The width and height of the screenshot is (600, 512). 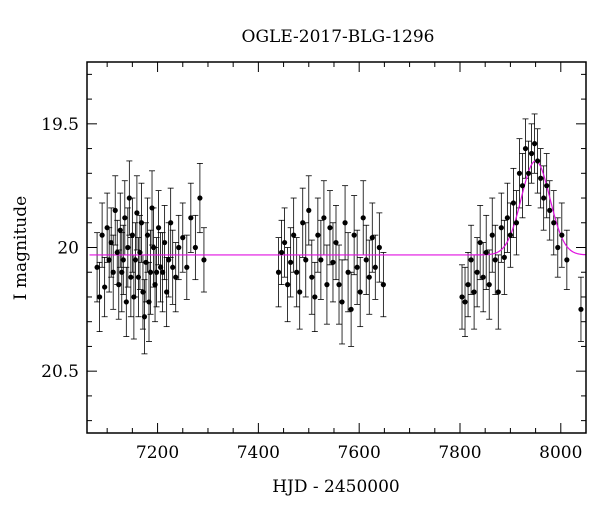 I want to click on x-tick-label: 7400, so click(x=258, y=453).